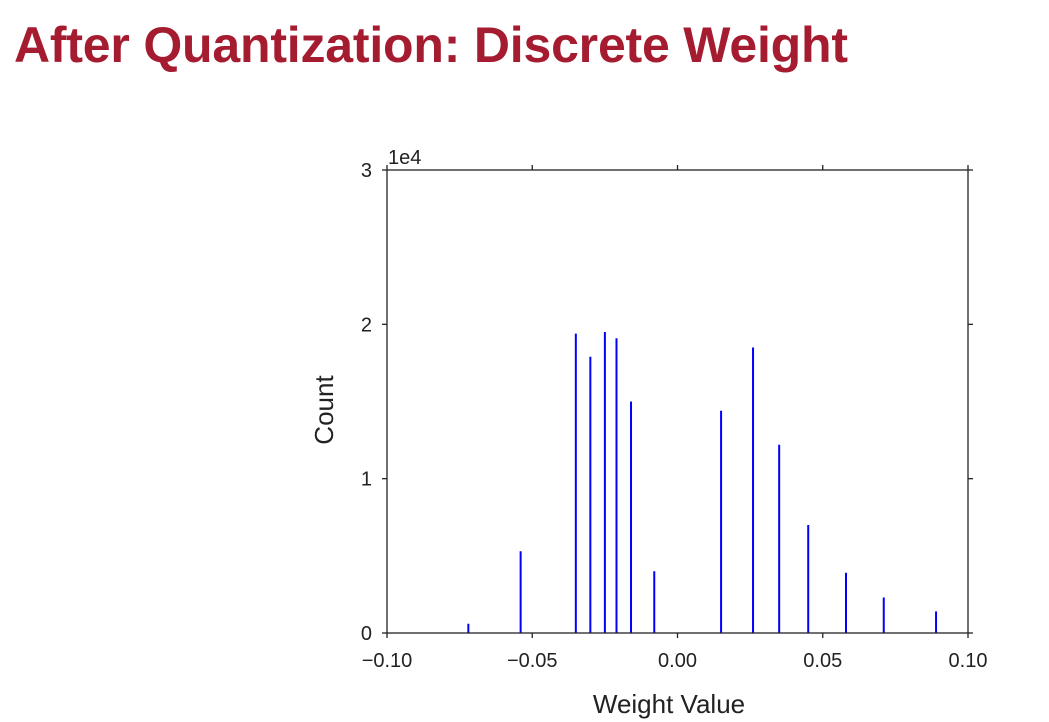  I want to click on x-tick-label: 0.00, so click(677, 661).